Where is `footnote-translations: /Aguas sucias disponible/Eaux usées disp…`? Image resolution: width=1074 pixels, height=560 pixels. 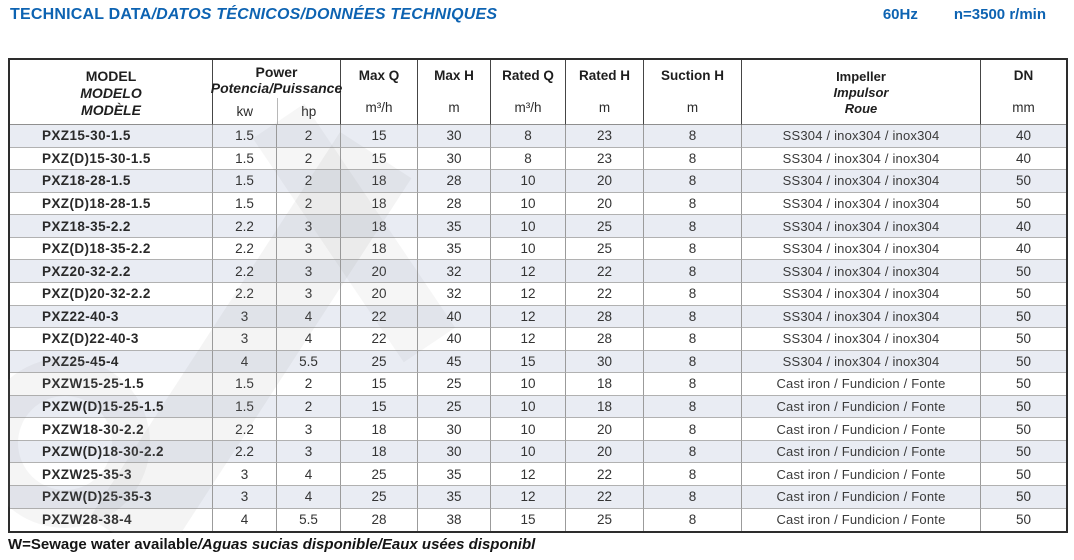 footnote-translations: /Aguas sucias disponible/Eaux usées disp… is located at coordinates (366, 544).